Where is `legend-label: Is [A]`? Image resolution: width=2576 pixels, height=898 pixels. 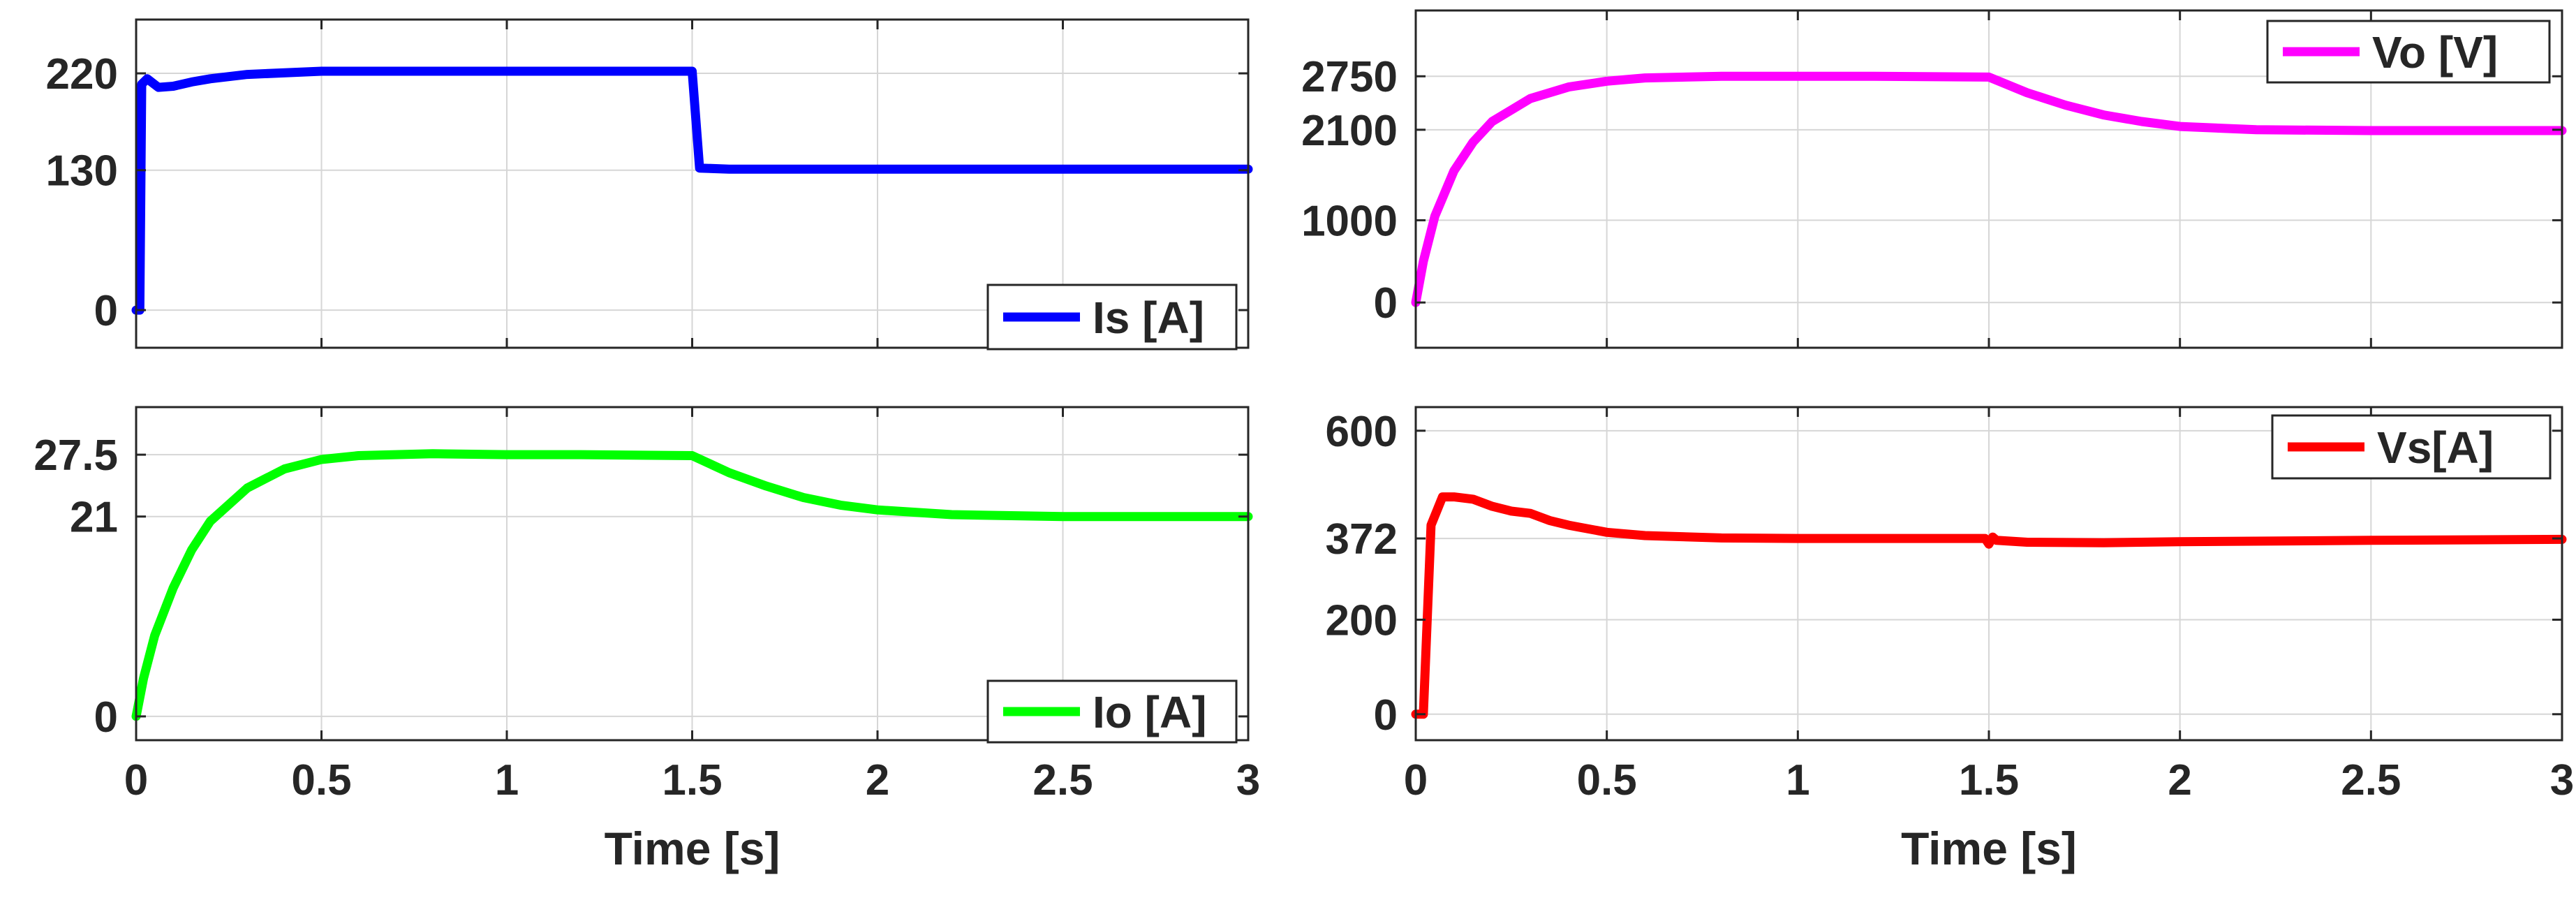
legend-label: Is [A] is located at coordinates (1148, 318).